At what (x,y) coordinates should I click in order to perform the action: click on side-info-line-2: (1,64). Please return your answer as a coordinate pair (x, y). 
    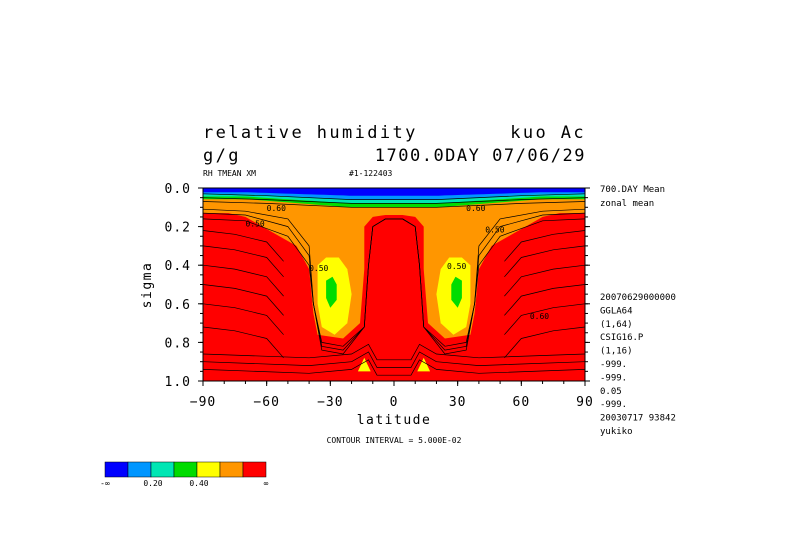
    Looking at the image, I should click on (616, 325).